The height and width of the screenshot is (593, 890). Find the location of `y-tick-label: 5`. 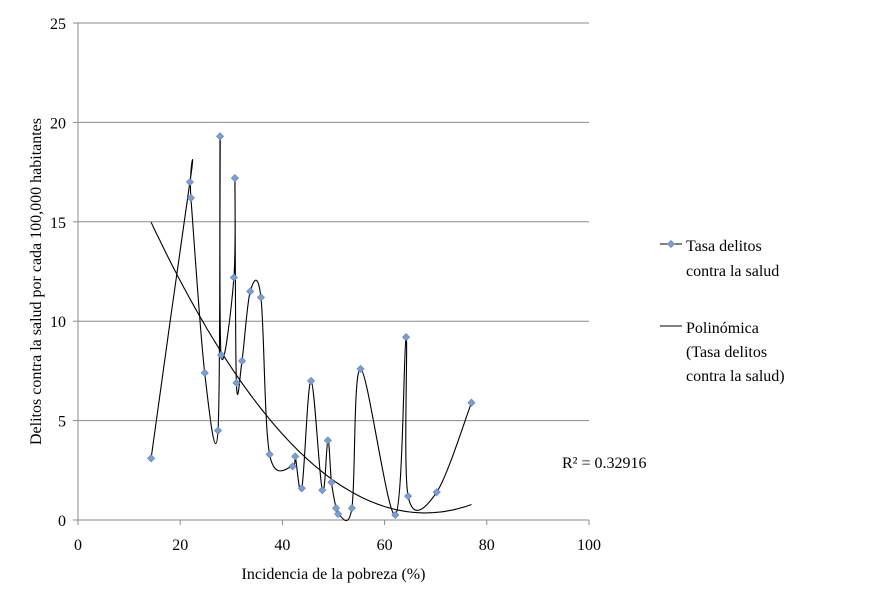

y-tick-label: 5 is located at coordinates (62, 422).